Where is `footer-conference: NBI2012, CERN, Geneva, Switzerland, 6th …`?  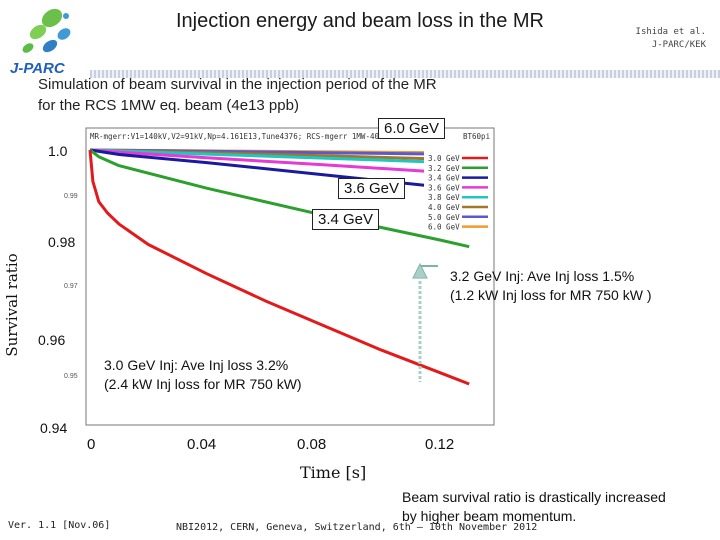
footer-conference: NBI2012, CERN, Geneva, Switzerland, 6th … is located at coordinates (357, 527).